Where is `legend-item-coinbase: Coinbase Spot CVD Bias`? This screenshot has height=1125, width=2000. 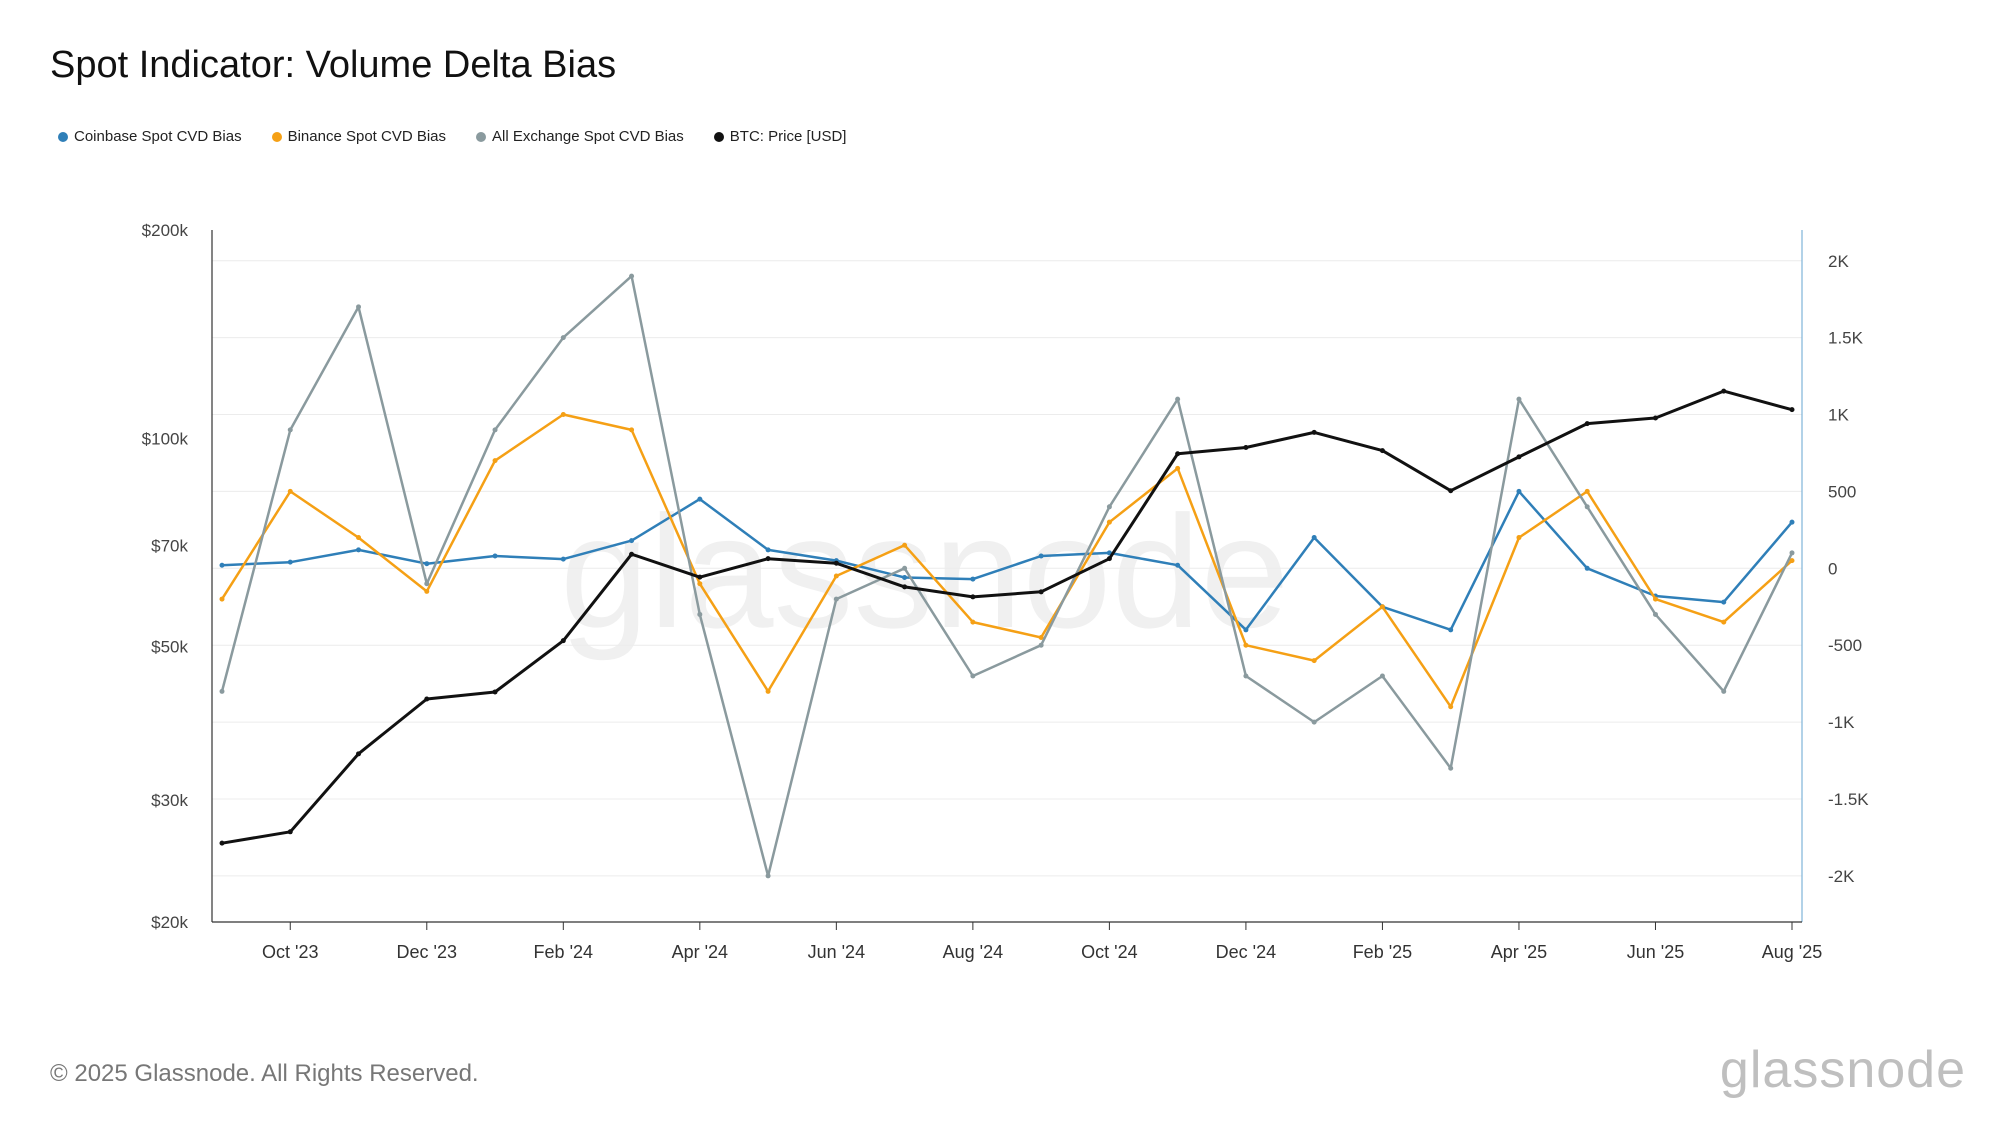 legend-item-coinbase: Coinbase Spot CVD Bias is located at coordinates (150, 136).